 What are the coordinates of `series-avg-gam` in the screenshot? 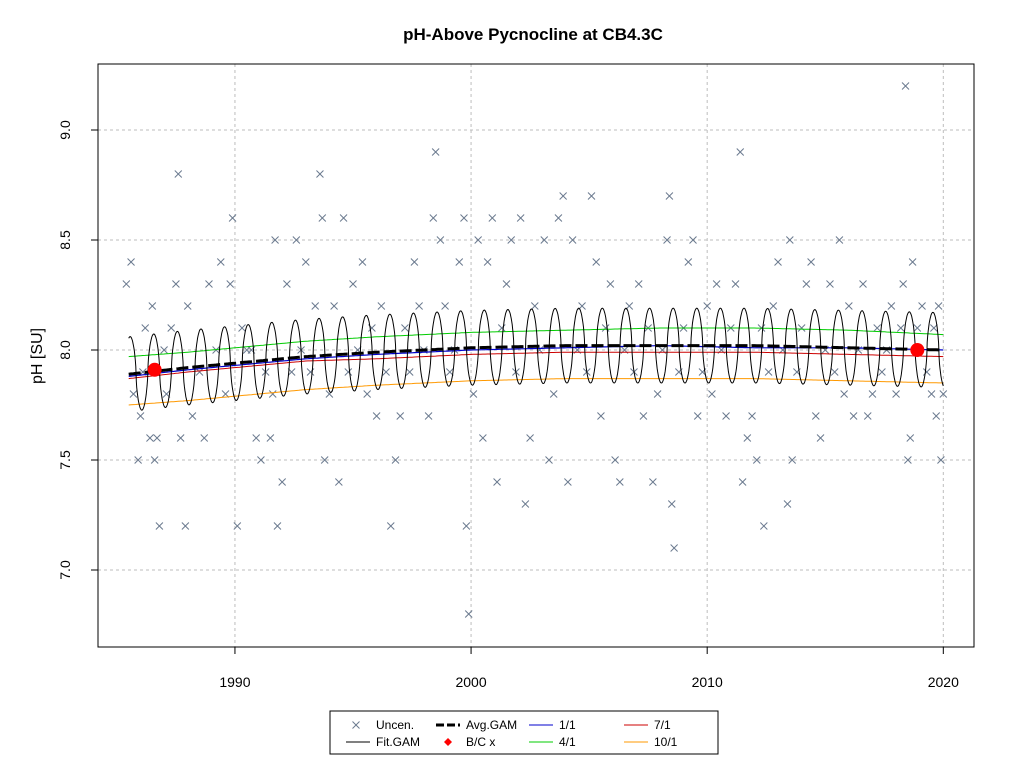 It's located at (536, 360).